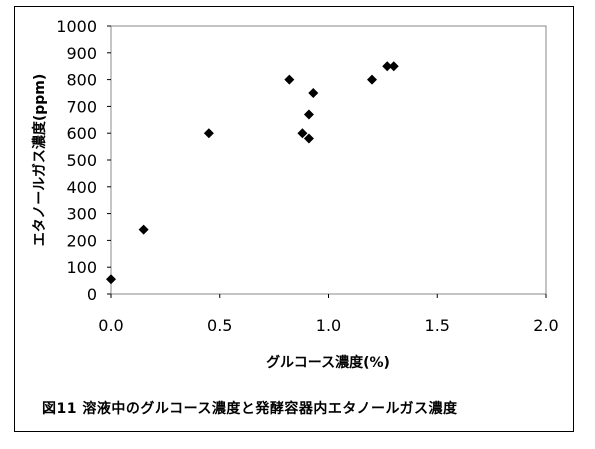  Describe the element at coordinates (81, 267) in the screenshot. I see `y-tick-label: 100` at that location.